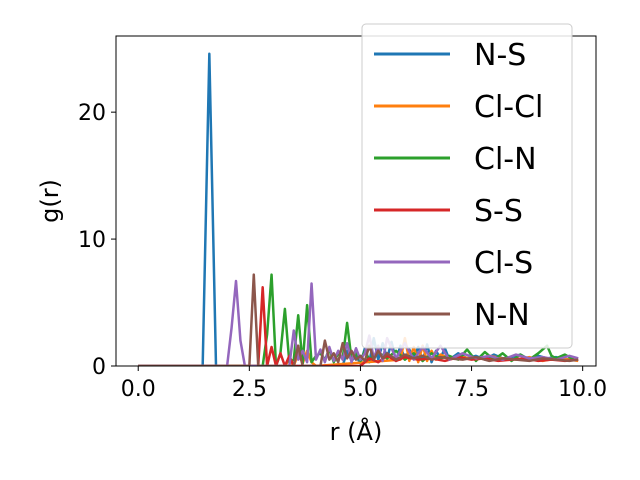 Image resolution: width=640 pixels, height=480 pixels. What do you see at coordinates (249, 389) in the screenshot?
I see `x-tick-label: 2.5` at bounding box center [249, 389].